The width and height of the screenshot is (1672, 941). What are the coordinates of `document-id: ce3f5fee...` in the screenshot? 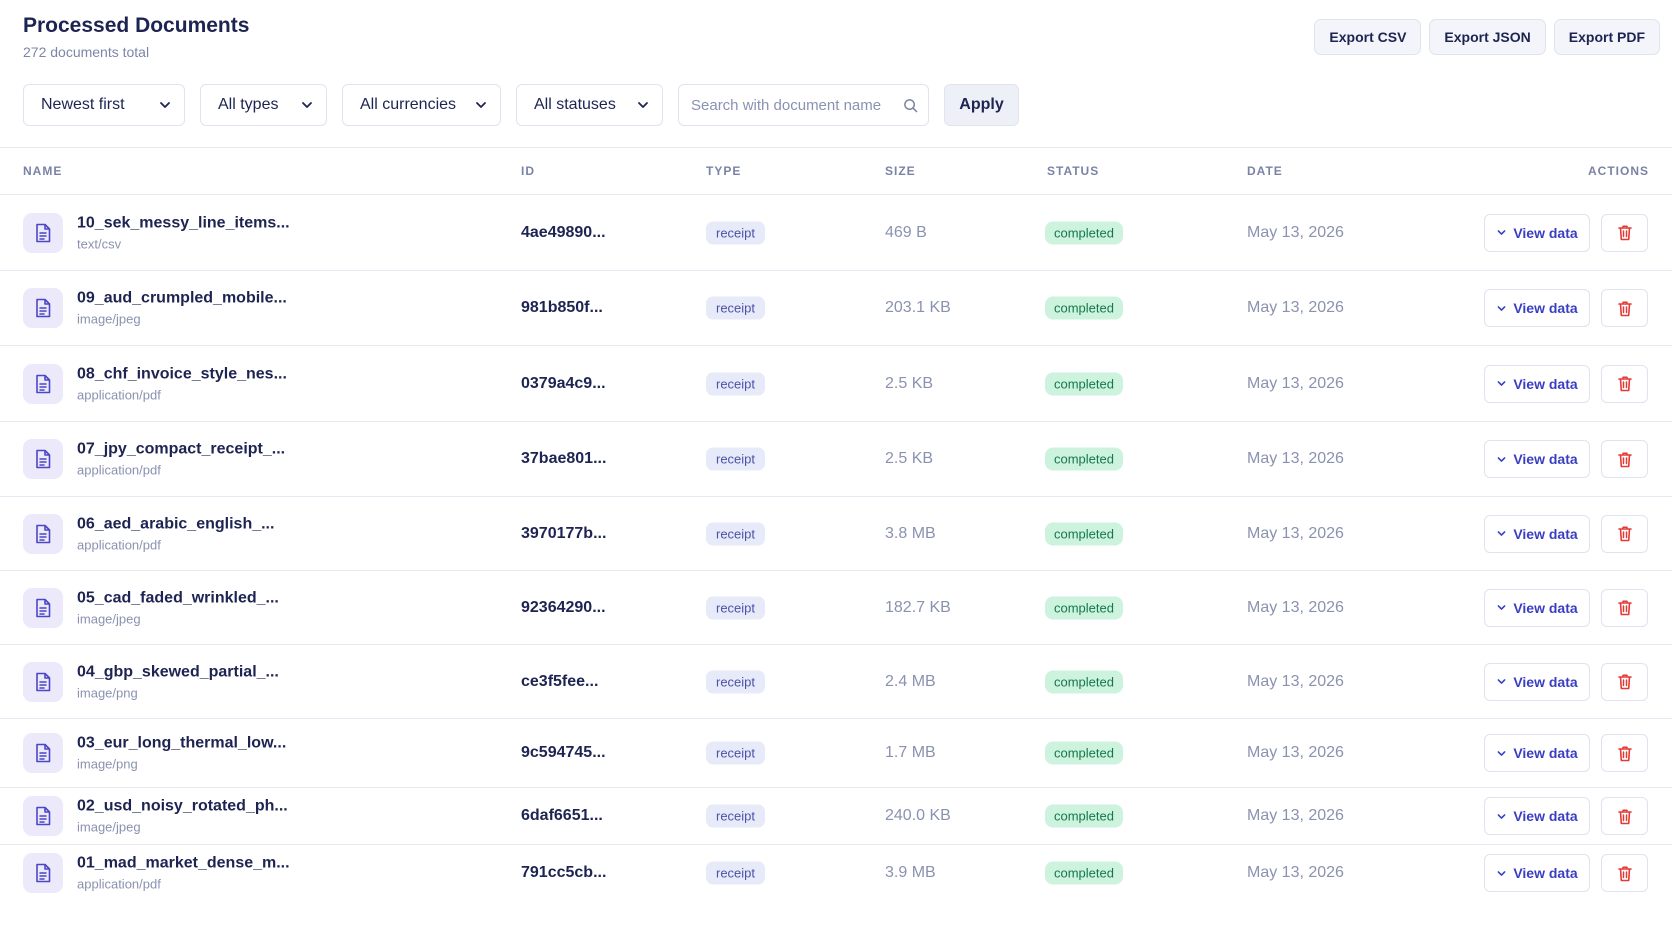 It's located at (560, 681).